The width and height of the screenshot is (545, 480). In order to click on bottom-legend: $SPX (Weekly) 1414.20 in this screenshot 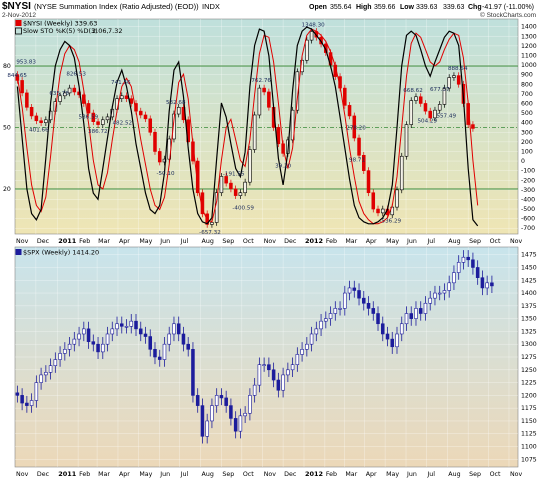, I will do `click(57, 253)`.